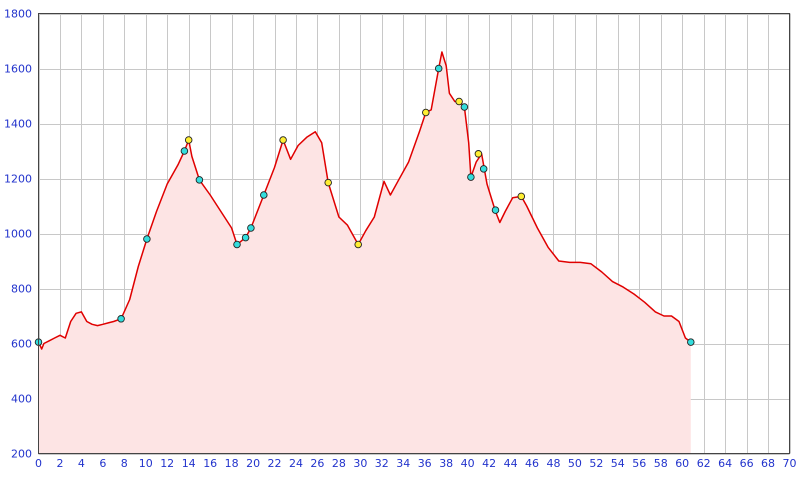 Image resolution: width=800 pixels, height=480 pixels. What do you see at coordinates (21, 289) in the screenshot?
I see `y-tick-label-3: 800` at bounding box center [21, 289].